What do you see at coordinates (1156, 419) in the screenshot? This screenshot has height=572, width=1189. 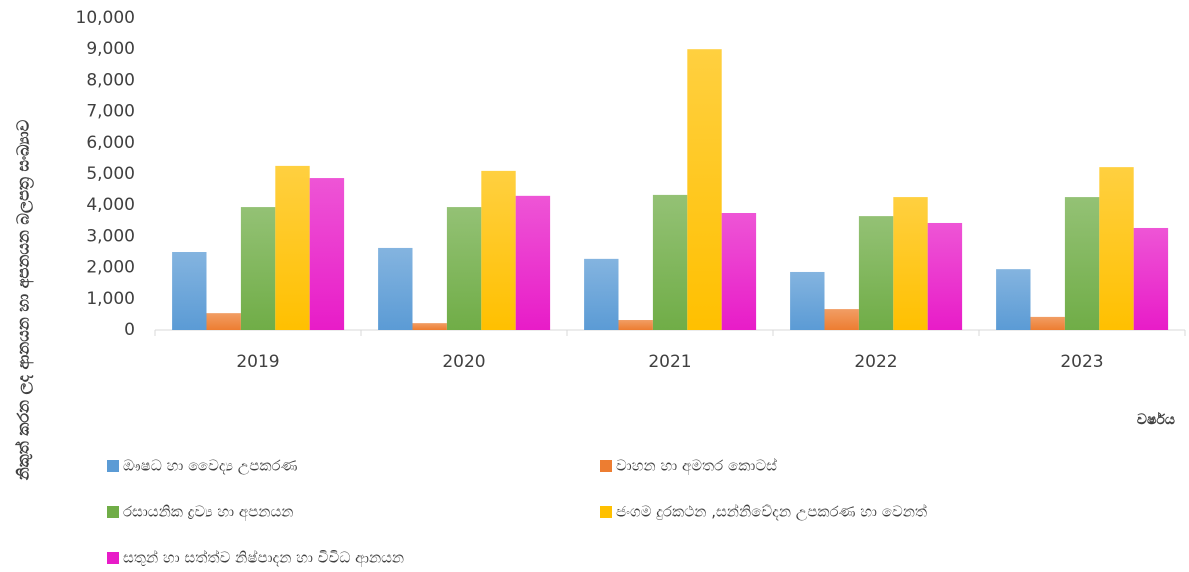 I see `x-axis-label: වර්ෂය` at bounding box center [1156, 419].